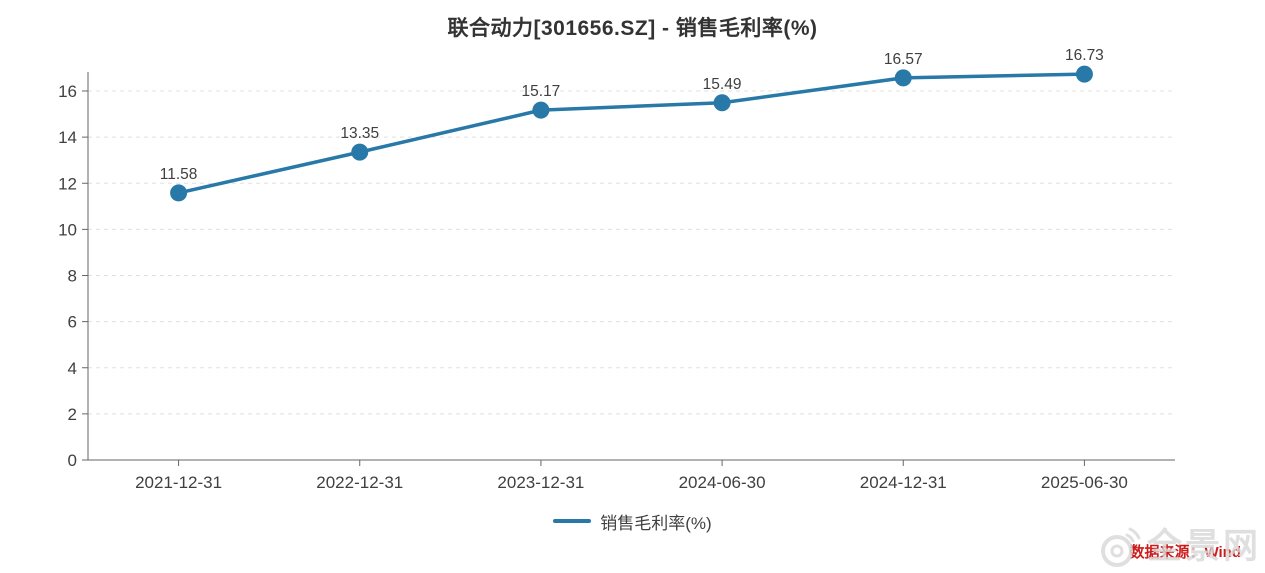 The image size is (1265, 573). I want to click on data-point-label: 16.57, so click(903, 59).